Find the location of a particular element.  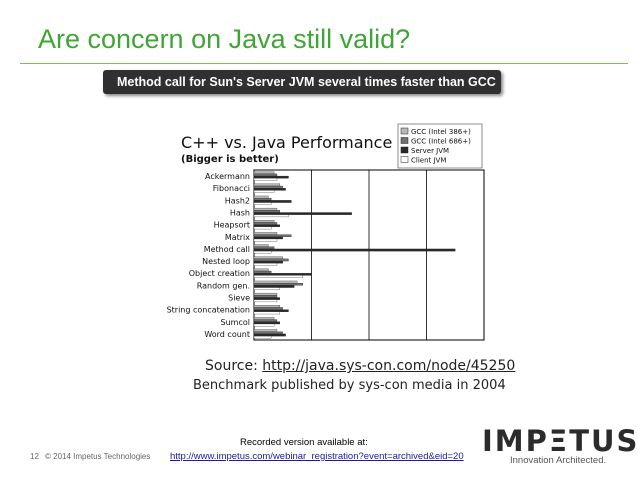

category-label: Hash is located at coordinates (240, 213).